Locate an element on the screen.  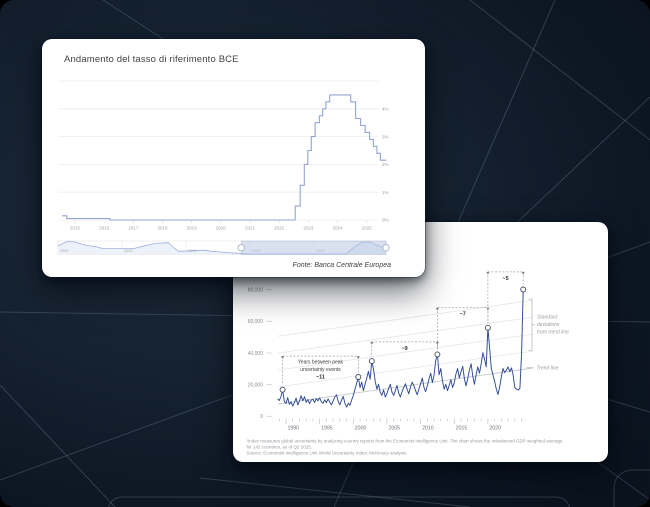
ecb-y-axis-labels: 0% 1% 2% 3% 4% is located at coordinates (385, 165).